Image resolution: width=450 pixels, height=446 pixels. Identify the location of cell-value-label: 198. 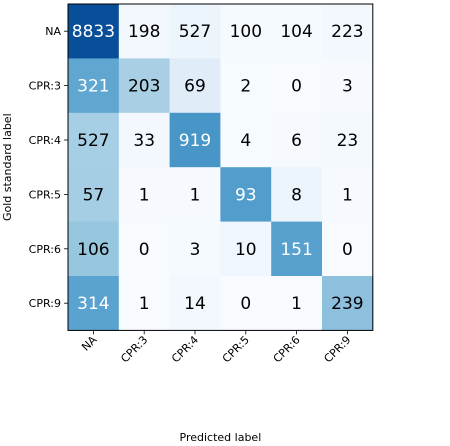
(144, 32).